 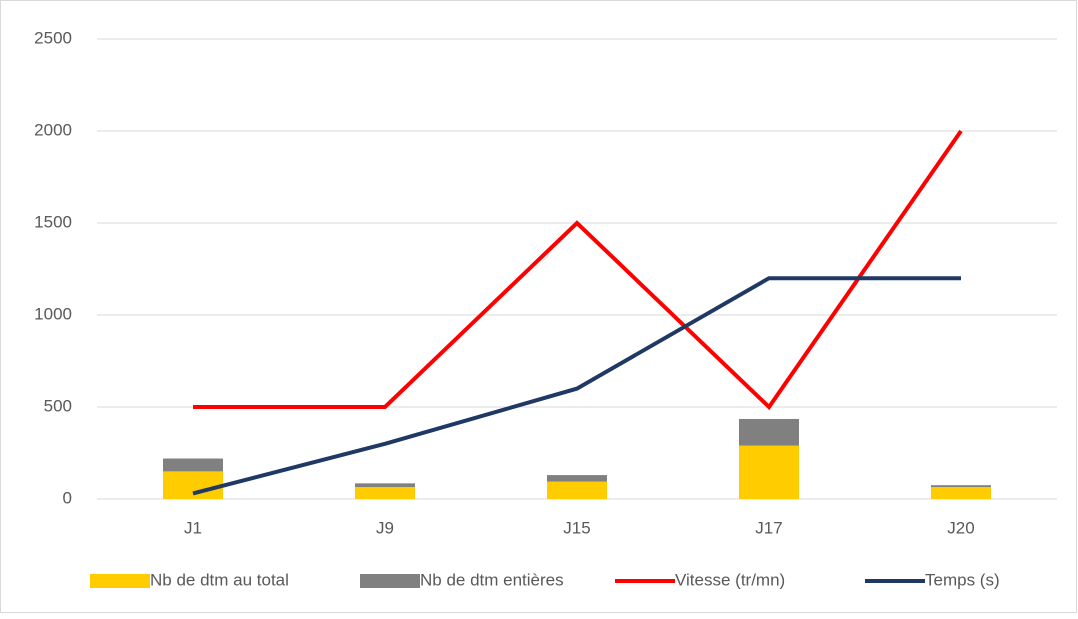 I want to click on x-tick-label: J9, so click(x=385, y=527).